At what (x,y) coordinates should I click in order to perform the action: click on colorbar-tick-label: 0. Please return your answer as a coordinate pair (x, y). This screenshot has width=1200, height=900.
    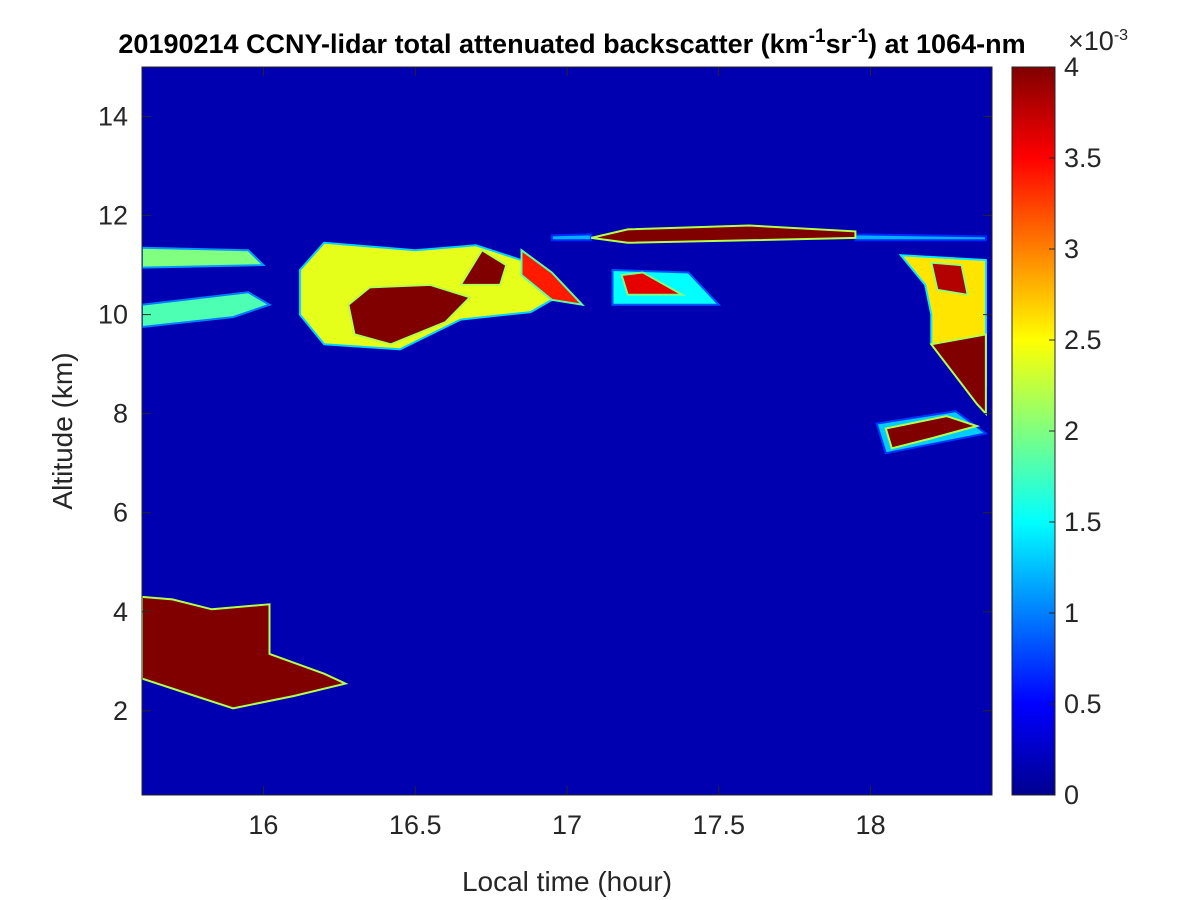
    Looking at the image, I should click on (1071, 795).